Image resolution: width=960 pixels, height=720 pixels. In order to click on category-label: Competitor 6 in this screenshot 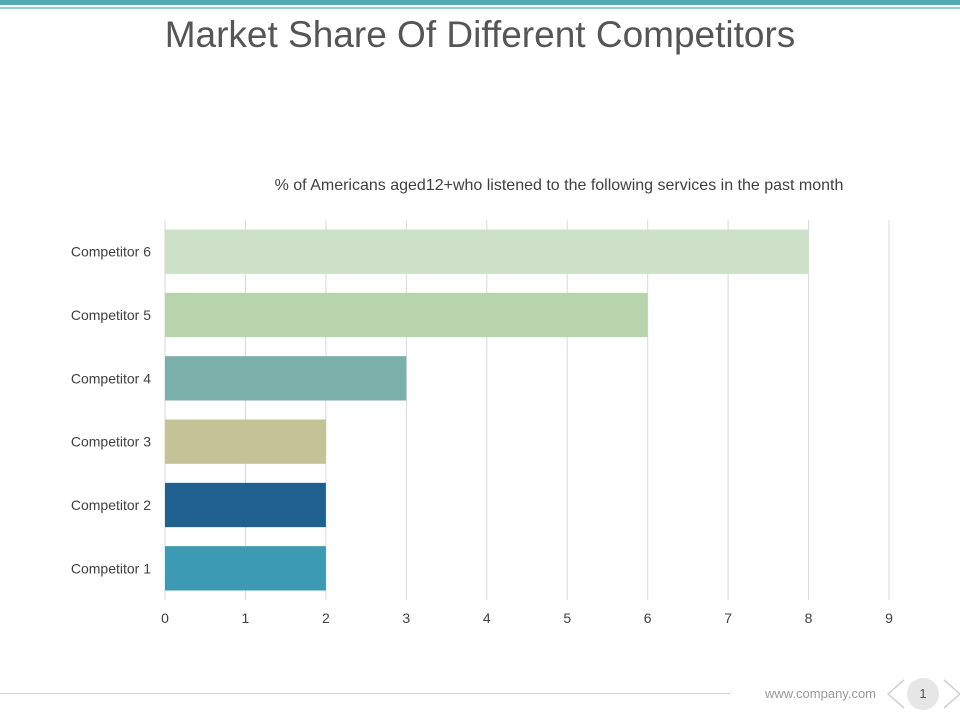, I will do `click(111, 252)`.